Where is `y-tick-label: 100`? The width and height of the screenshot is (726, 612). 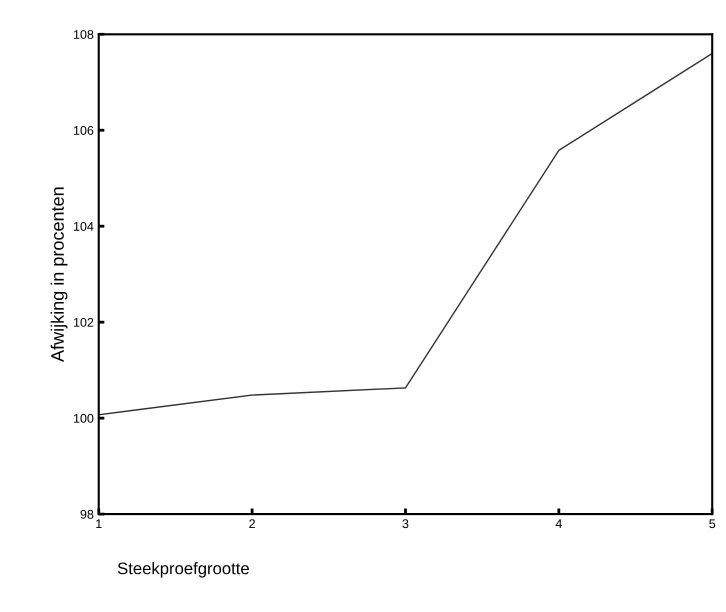 y-tick-label: 100 is located at coordinates (84, 418).